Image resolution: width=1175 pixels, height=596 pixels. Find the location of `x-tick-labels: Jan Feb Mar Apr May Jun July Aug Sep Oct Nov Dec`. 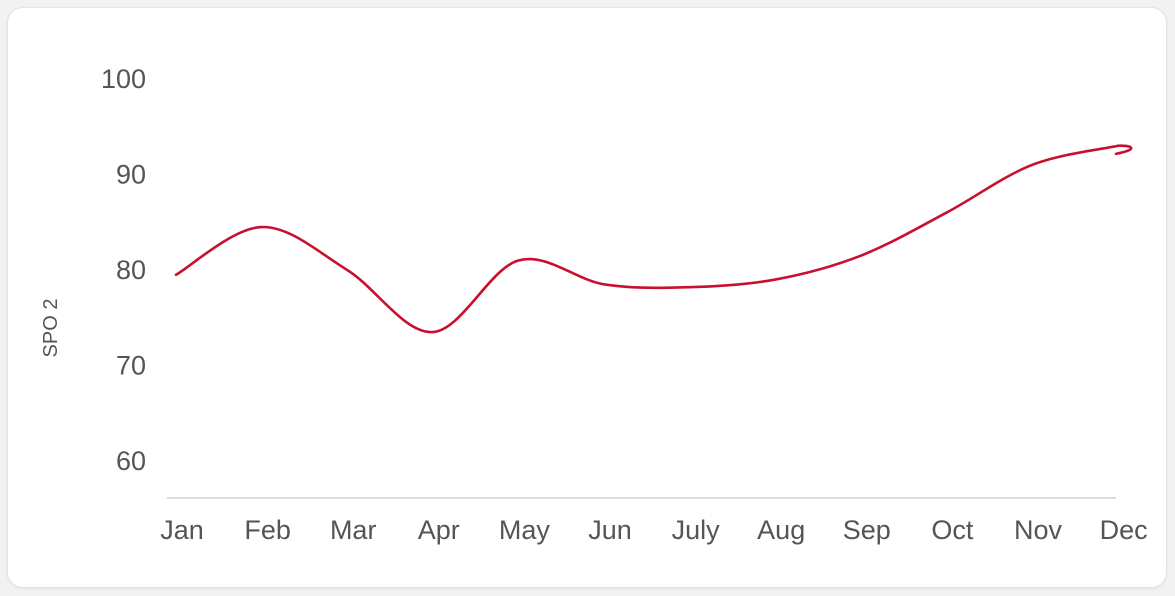

x-tick-labels: Jan Feb Mar Apr May Jun July Aug Sep Oct Nov Dec is located at coordinates (653, 530).